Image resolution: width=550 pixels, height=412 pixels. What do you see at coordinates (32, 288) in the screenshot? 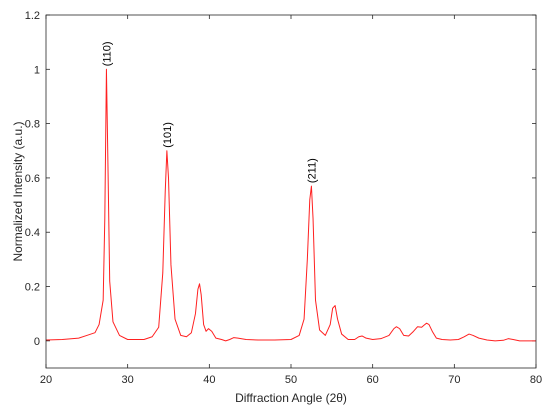
I see `y-tick-label: 0.2` at bounding box center [32, 288].